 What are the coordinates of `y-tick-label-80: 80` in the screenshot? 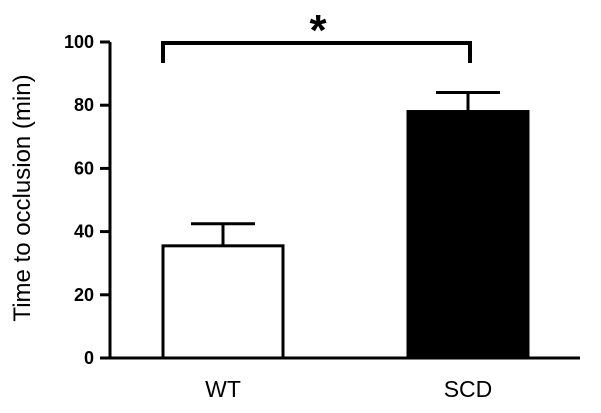 It's located at (84, 105).